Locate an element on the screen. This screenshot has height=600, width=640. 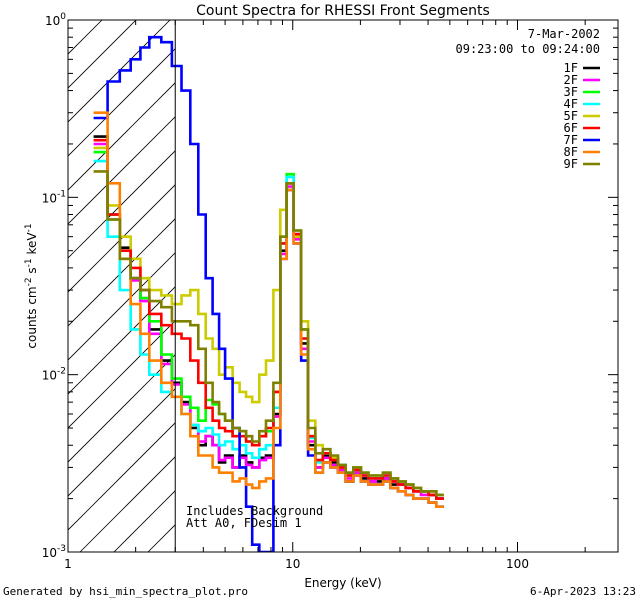
legend-label-5F: 5F is located at coordinates (571, 116).